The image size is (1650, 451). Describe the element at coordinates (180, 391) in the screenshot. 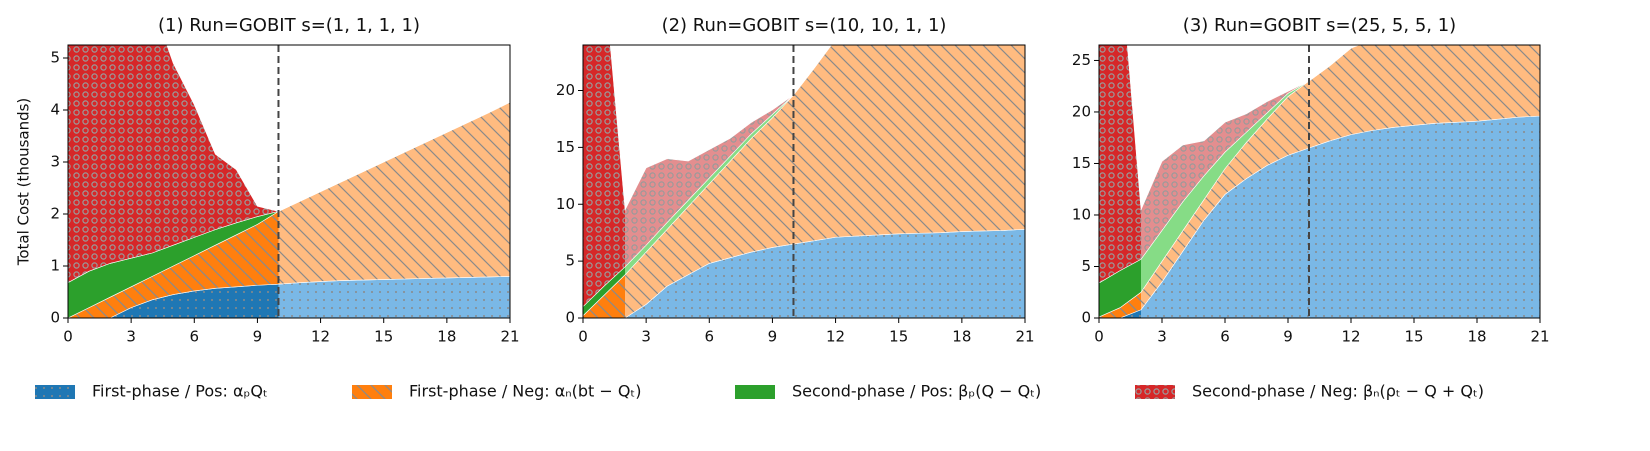

I see `legend-label: First-phase / Pos: αₚQₜ` at that location.